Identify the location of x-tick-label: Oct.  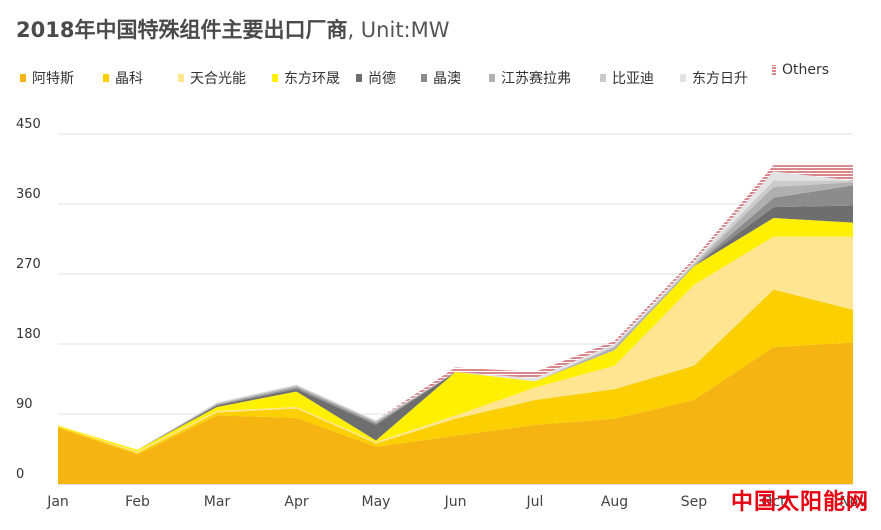
(773, 502).